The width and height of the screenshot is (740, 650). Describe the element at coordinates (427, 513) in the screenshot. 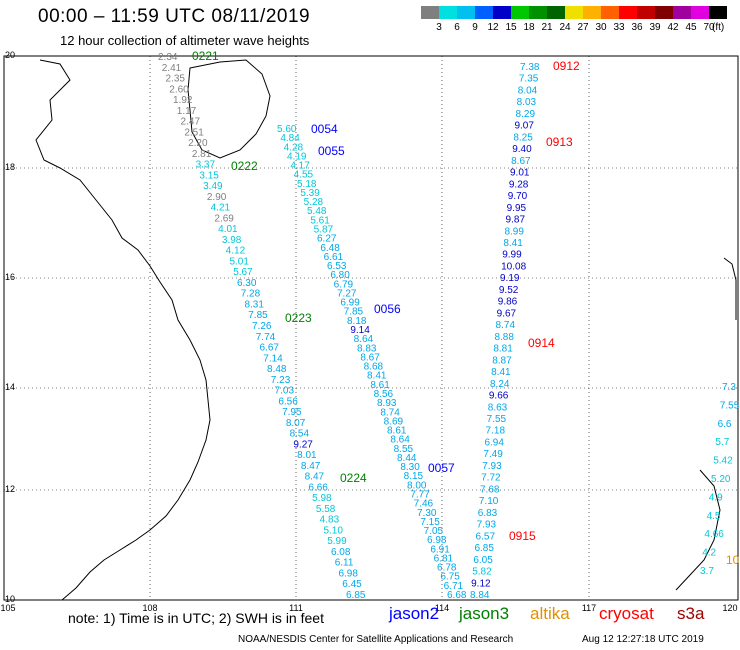

I see `swh-value: 7.30` at that location.